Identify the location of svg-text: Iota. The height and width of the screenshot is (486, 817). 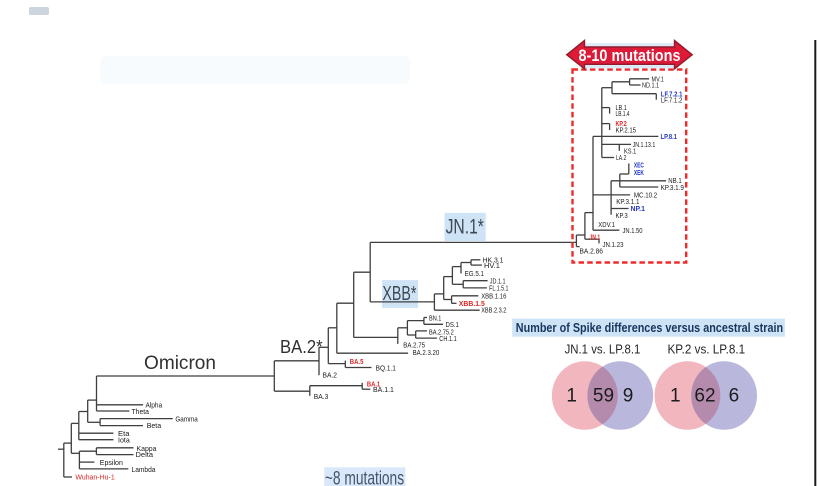
(124, 440).